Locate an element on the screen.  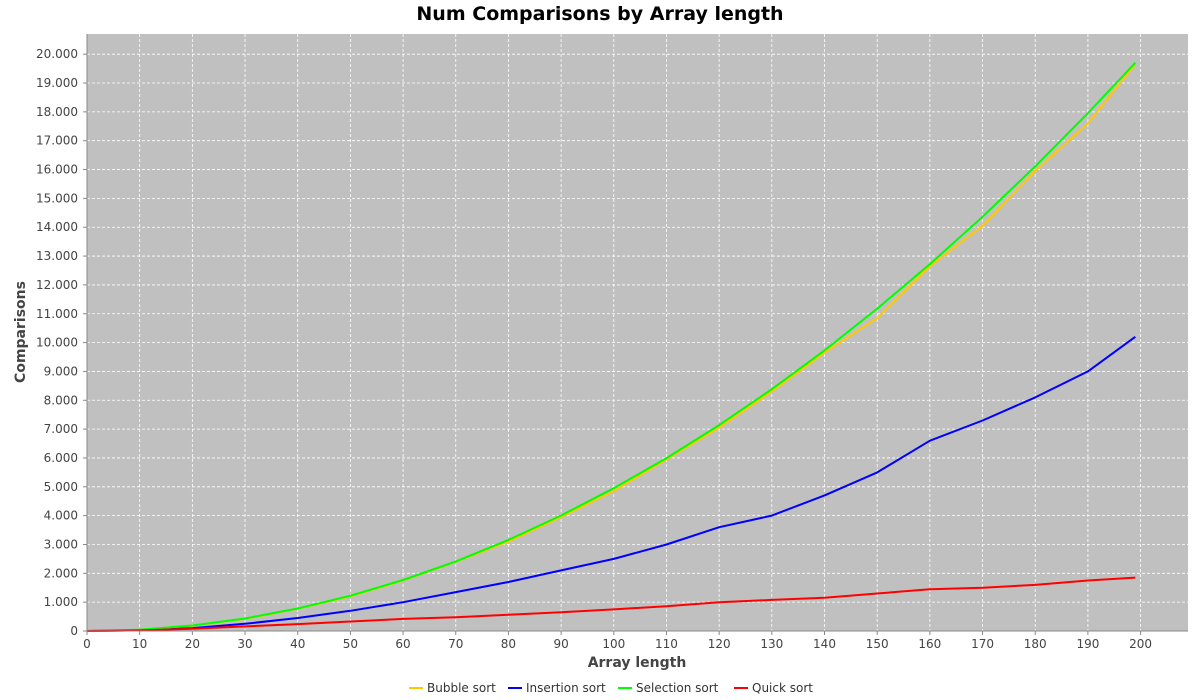
x-tick-label: 20 is located at coordinates (192, 644).